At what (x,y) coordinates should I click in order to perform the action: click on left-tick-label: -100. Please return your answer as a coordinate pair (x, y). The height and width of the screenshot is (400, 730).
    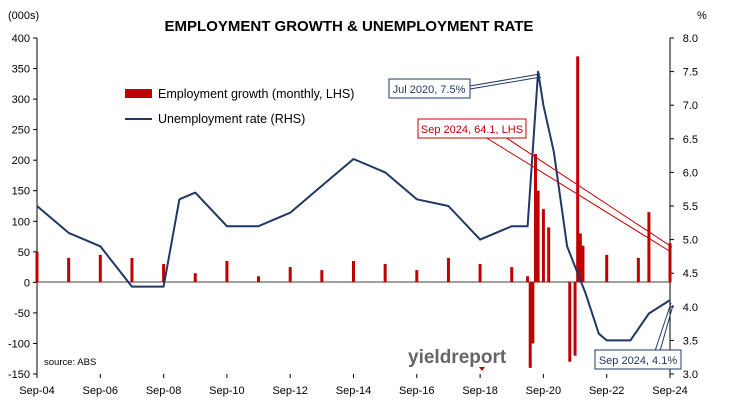
    Looking at the image, I should click on (19, 344).